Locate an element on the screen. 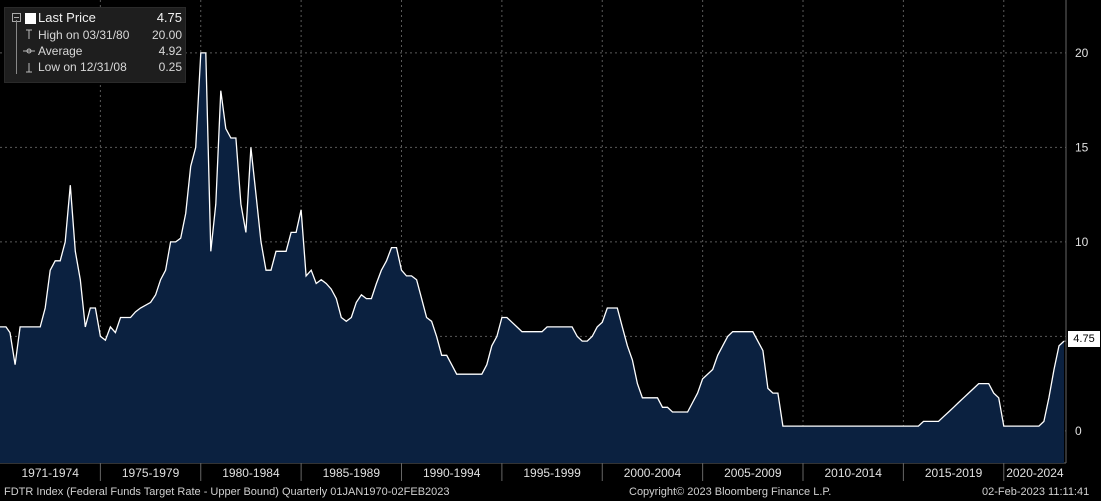  x-tick-label: 1995-1999 is located at coordinates (552, 473).